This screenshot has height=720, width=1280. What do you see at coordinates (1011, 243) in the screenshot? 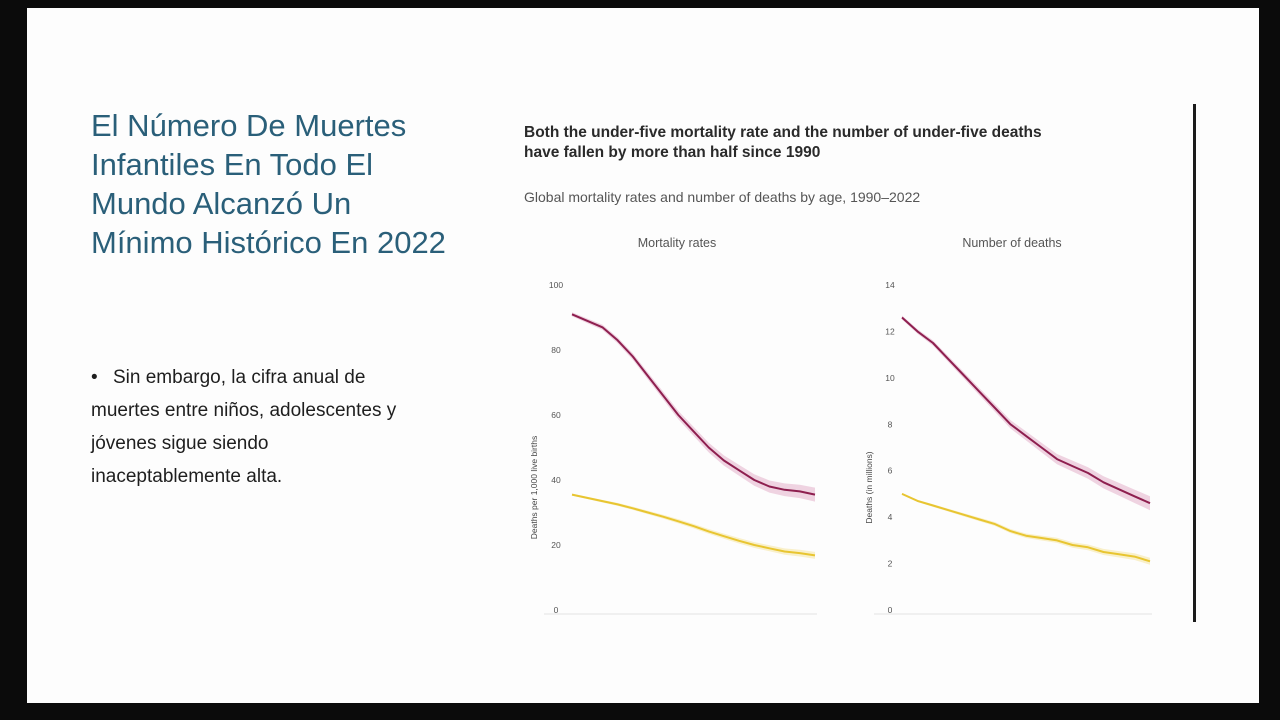
I see `panel-title: Number of deaths` at bounding box center [1011, 243].